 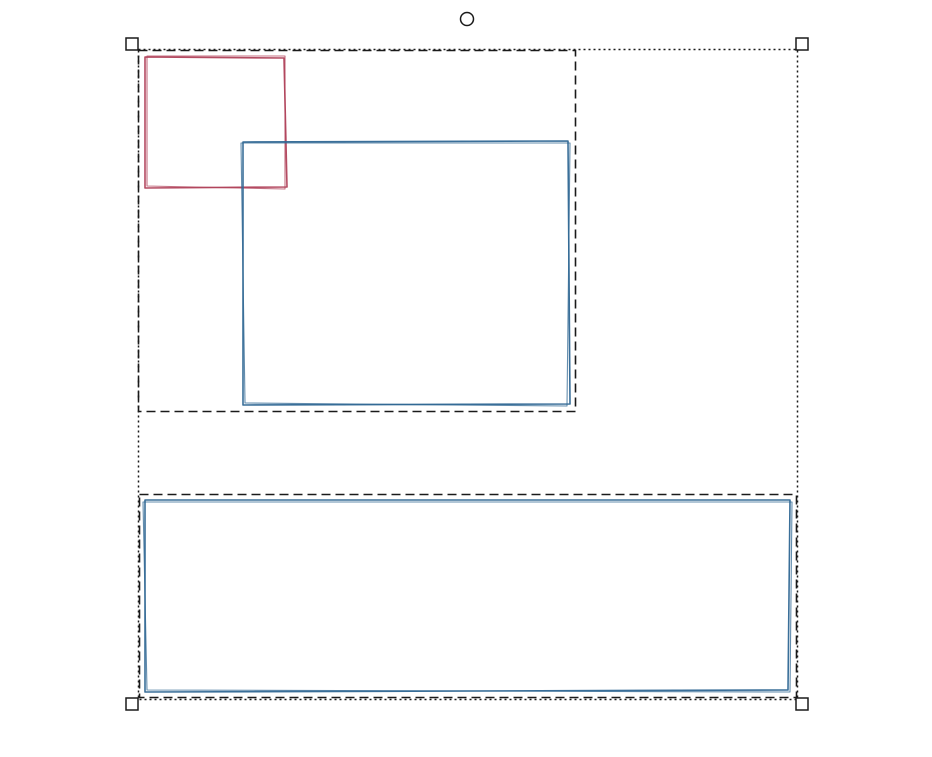 I want to click on blue-rectangle-top, so click(x=405, y=273).